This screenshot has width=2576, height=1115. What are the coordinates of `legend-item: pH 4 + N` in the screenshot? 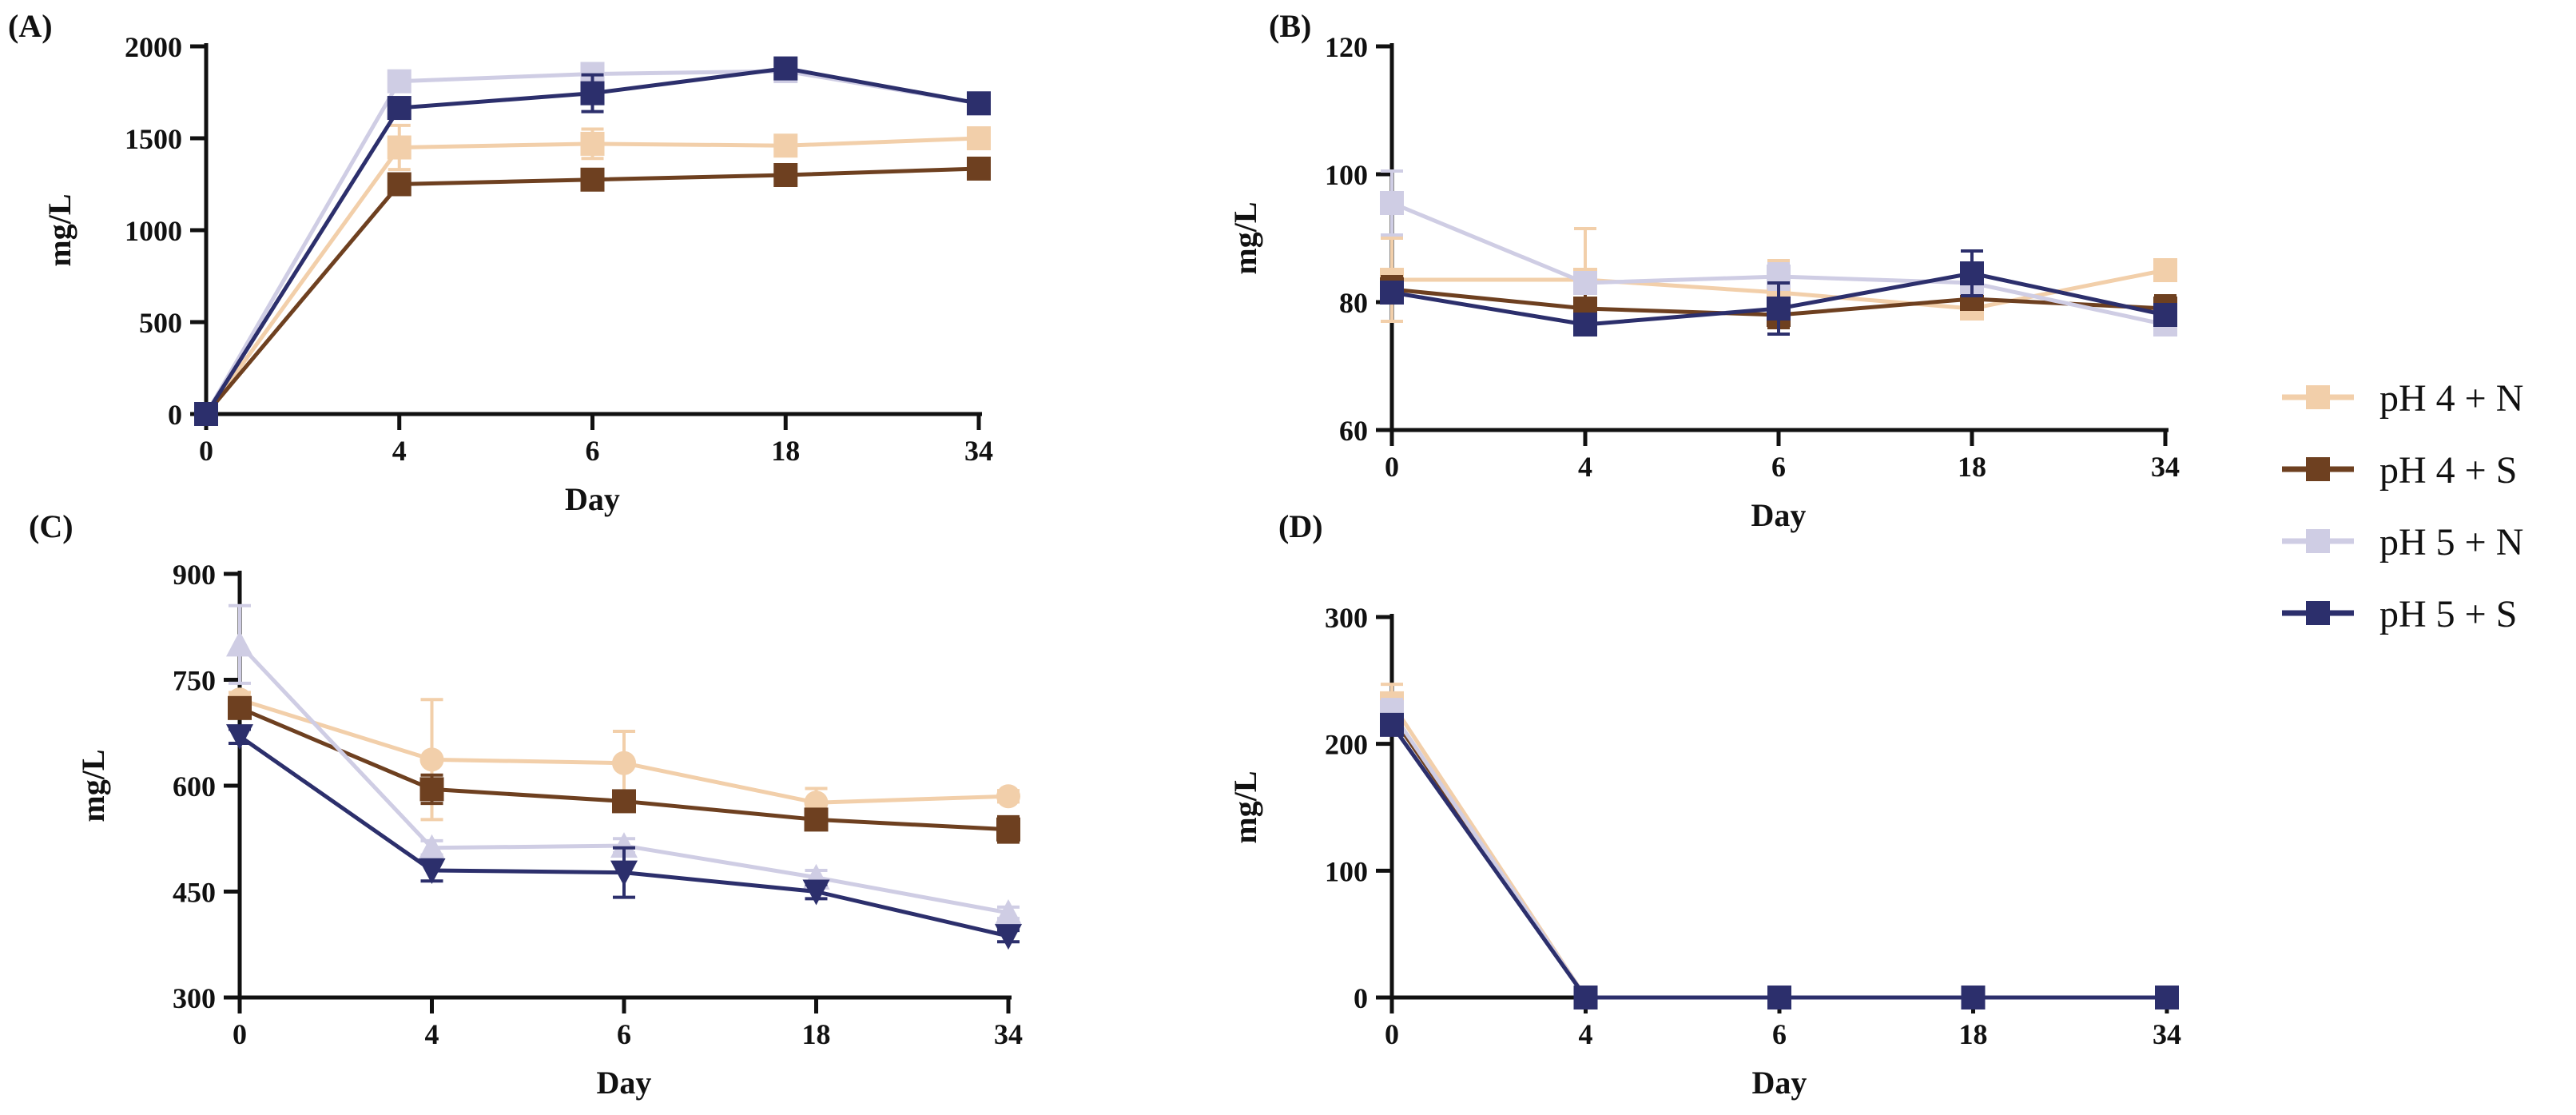 It's located at (2402, 399).